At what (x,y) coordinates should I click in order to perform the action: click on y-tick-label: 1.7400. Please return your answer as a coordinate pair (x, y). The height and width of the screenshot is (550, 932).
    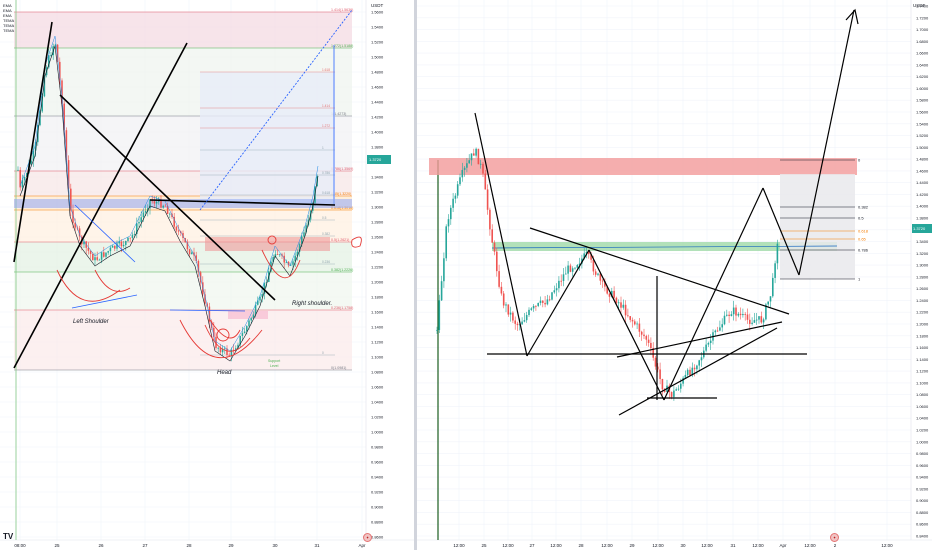
    Looking at the image, I should click on (922, 6).